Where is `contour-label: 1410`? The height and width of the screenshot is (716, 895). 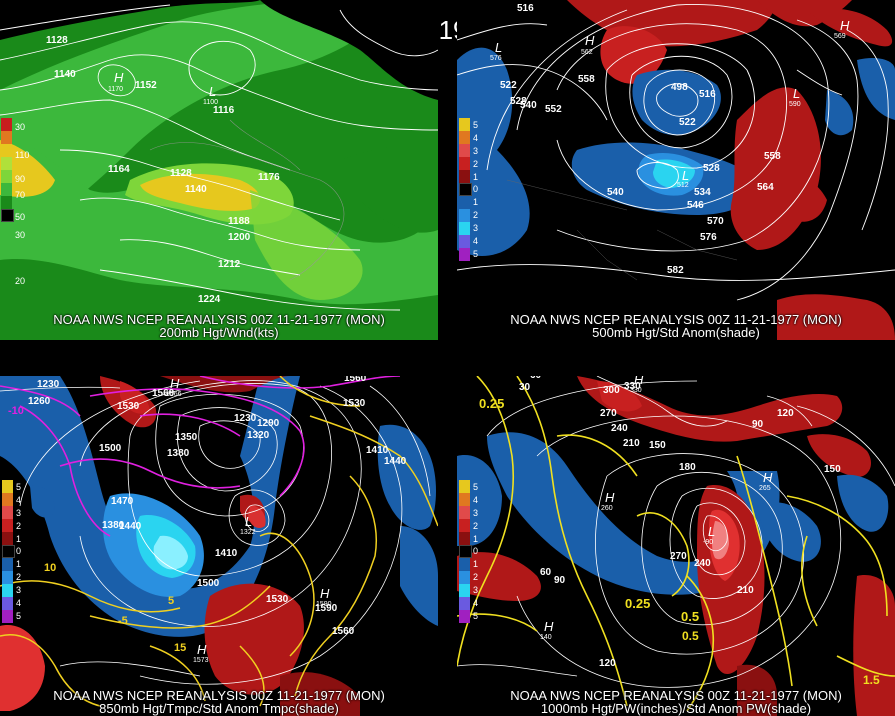 contour-label: 1410 is located at coordinates (226, 553).